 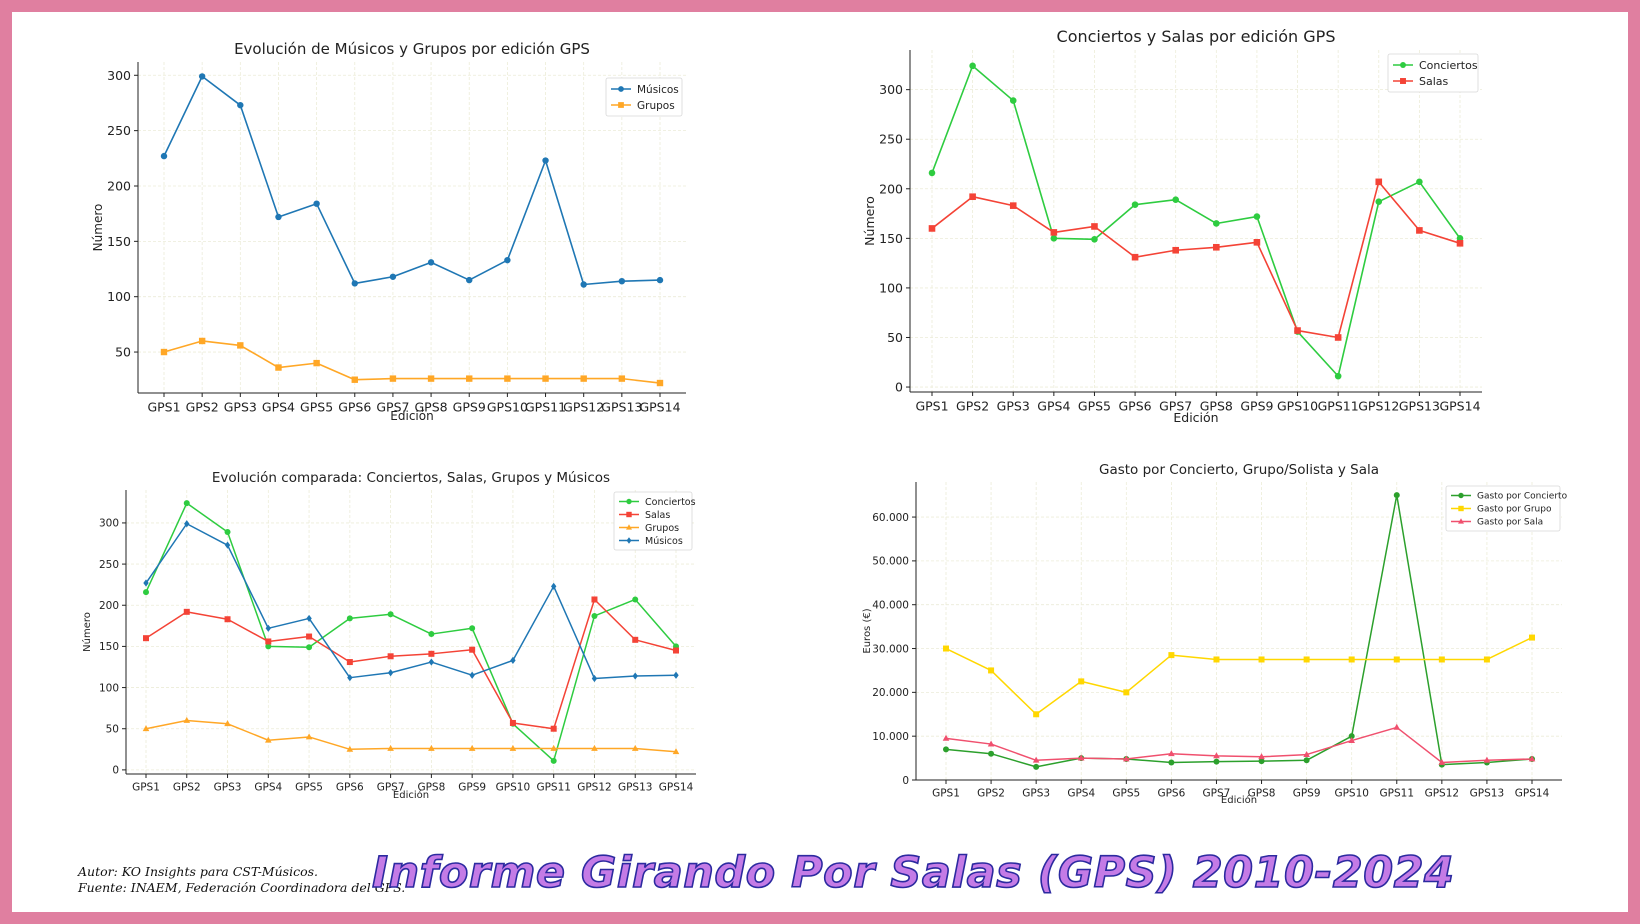 I want to click on y-tick-label: 20.000, so click(x=890, y=693).